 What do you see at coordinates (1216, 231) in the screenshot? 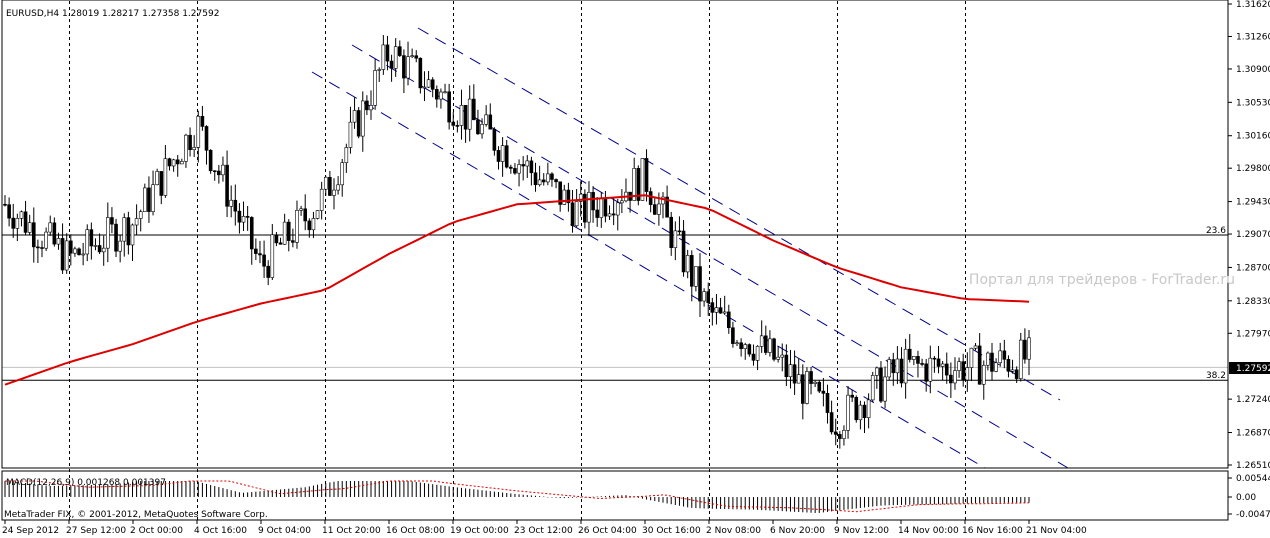
I see `fib-label-23: 23.6` at bounding box center [1216, 231].